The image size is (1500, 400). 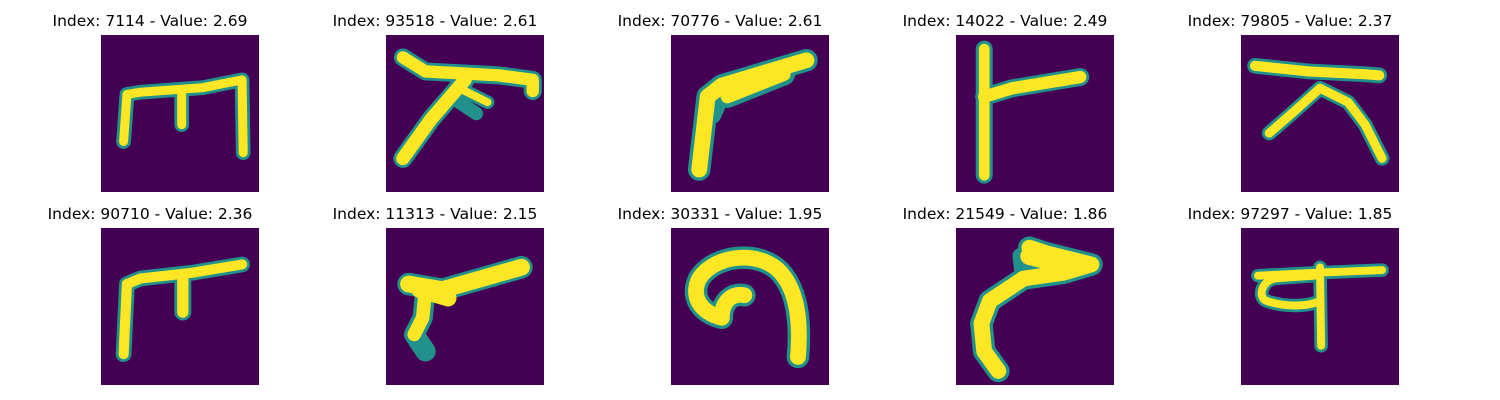 I want to click on panel-8: Index: 30331 - Value: 1.95, so click(x=720, y=289).